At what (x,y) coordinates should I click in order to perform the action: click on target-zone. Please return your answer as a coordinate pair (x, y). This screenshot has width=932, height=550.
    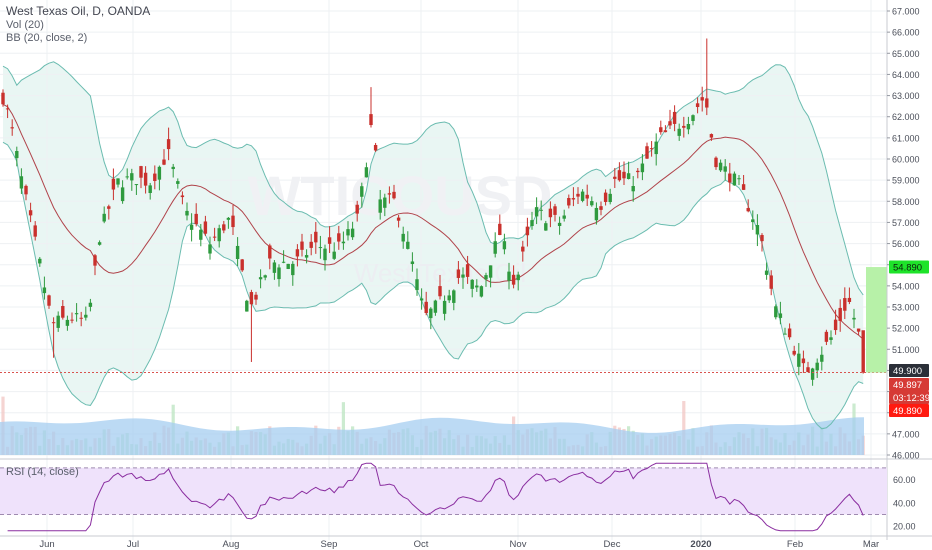
    Looking at the image, I should click on (876, 320).